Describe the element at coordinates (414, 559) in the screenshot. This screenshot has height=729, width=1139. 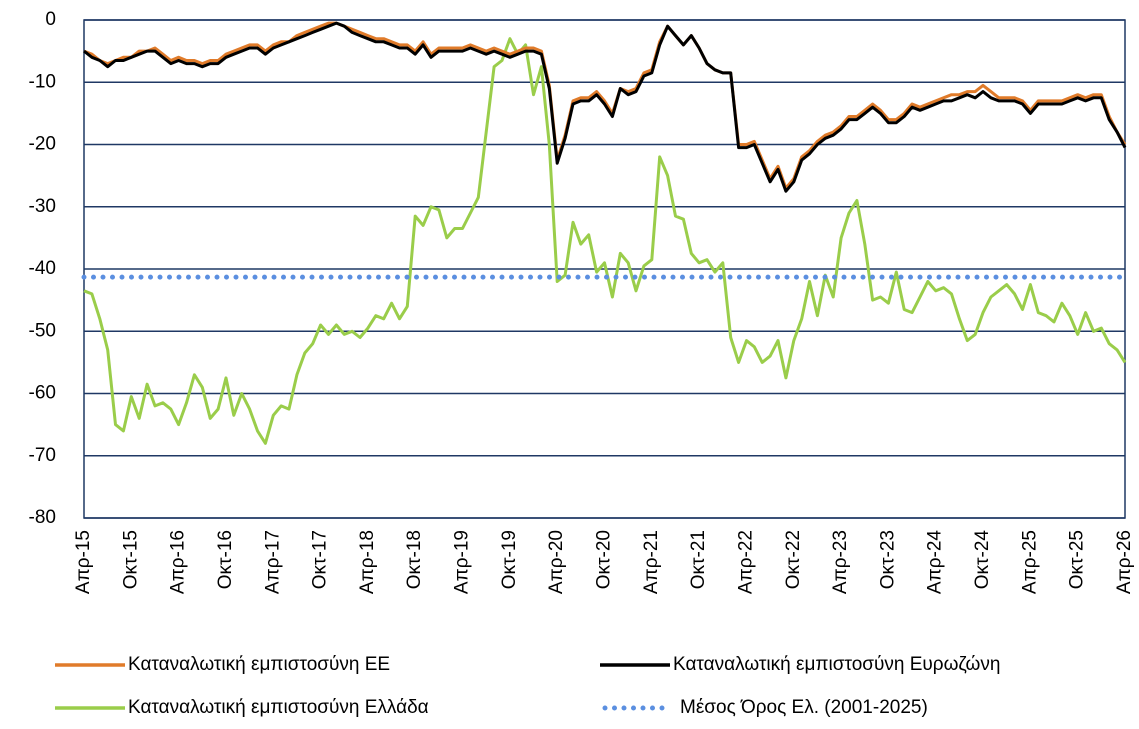
I see `x-tick-label: Οκτ-18` at that location.